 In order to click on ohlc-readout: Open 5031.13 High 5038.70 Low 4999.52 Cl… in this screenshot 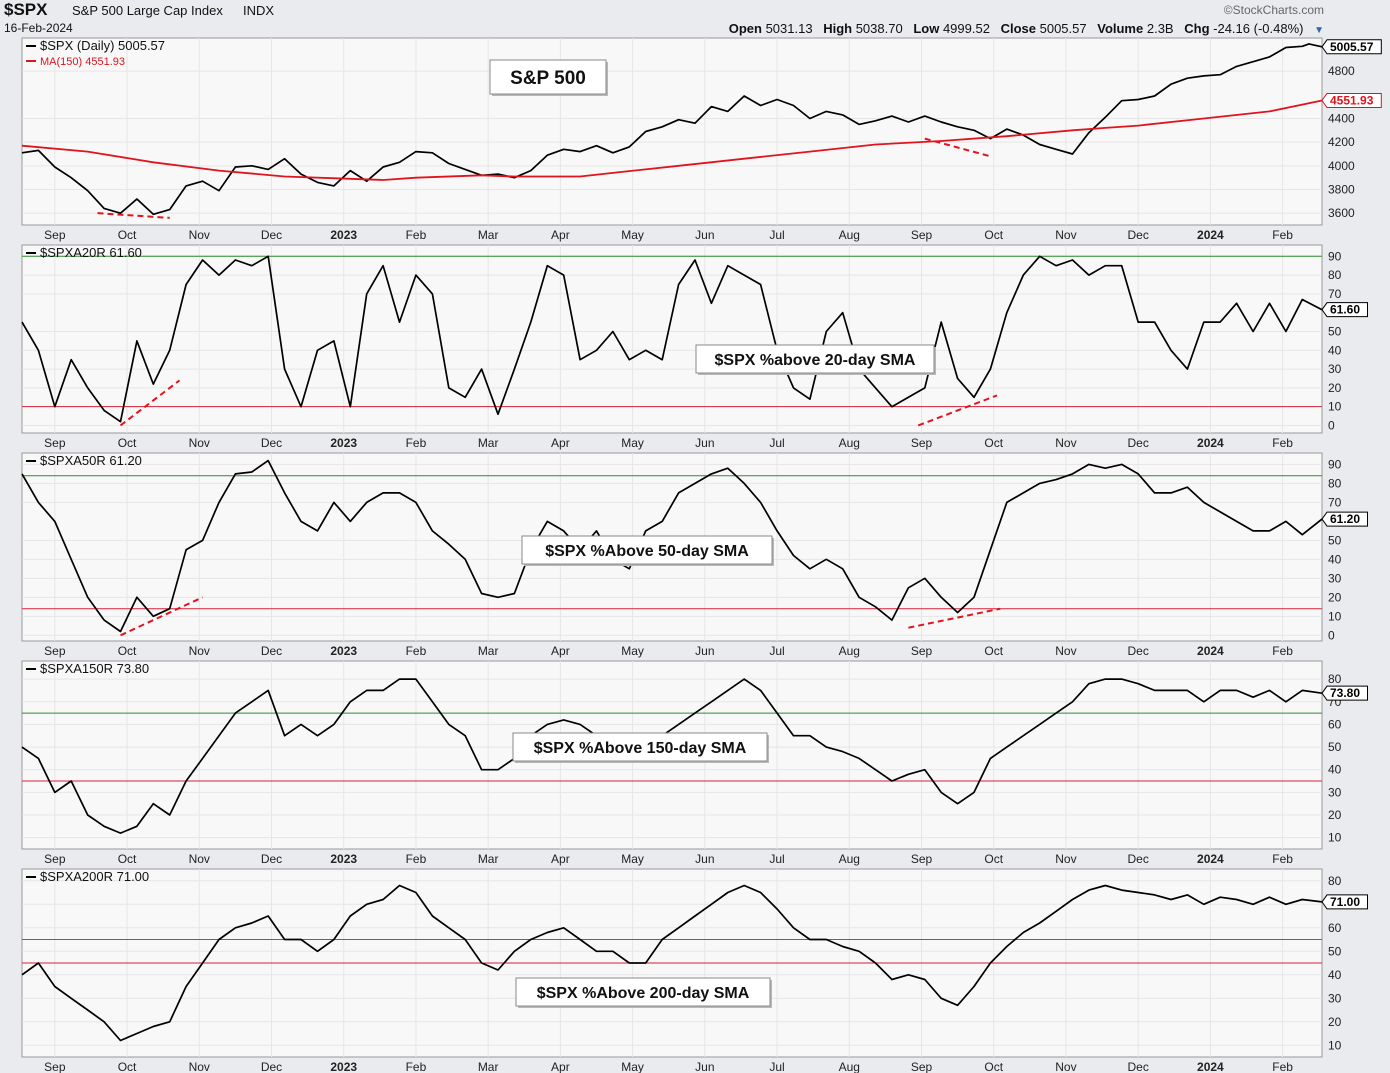, I will do `click(1026, 28)`.